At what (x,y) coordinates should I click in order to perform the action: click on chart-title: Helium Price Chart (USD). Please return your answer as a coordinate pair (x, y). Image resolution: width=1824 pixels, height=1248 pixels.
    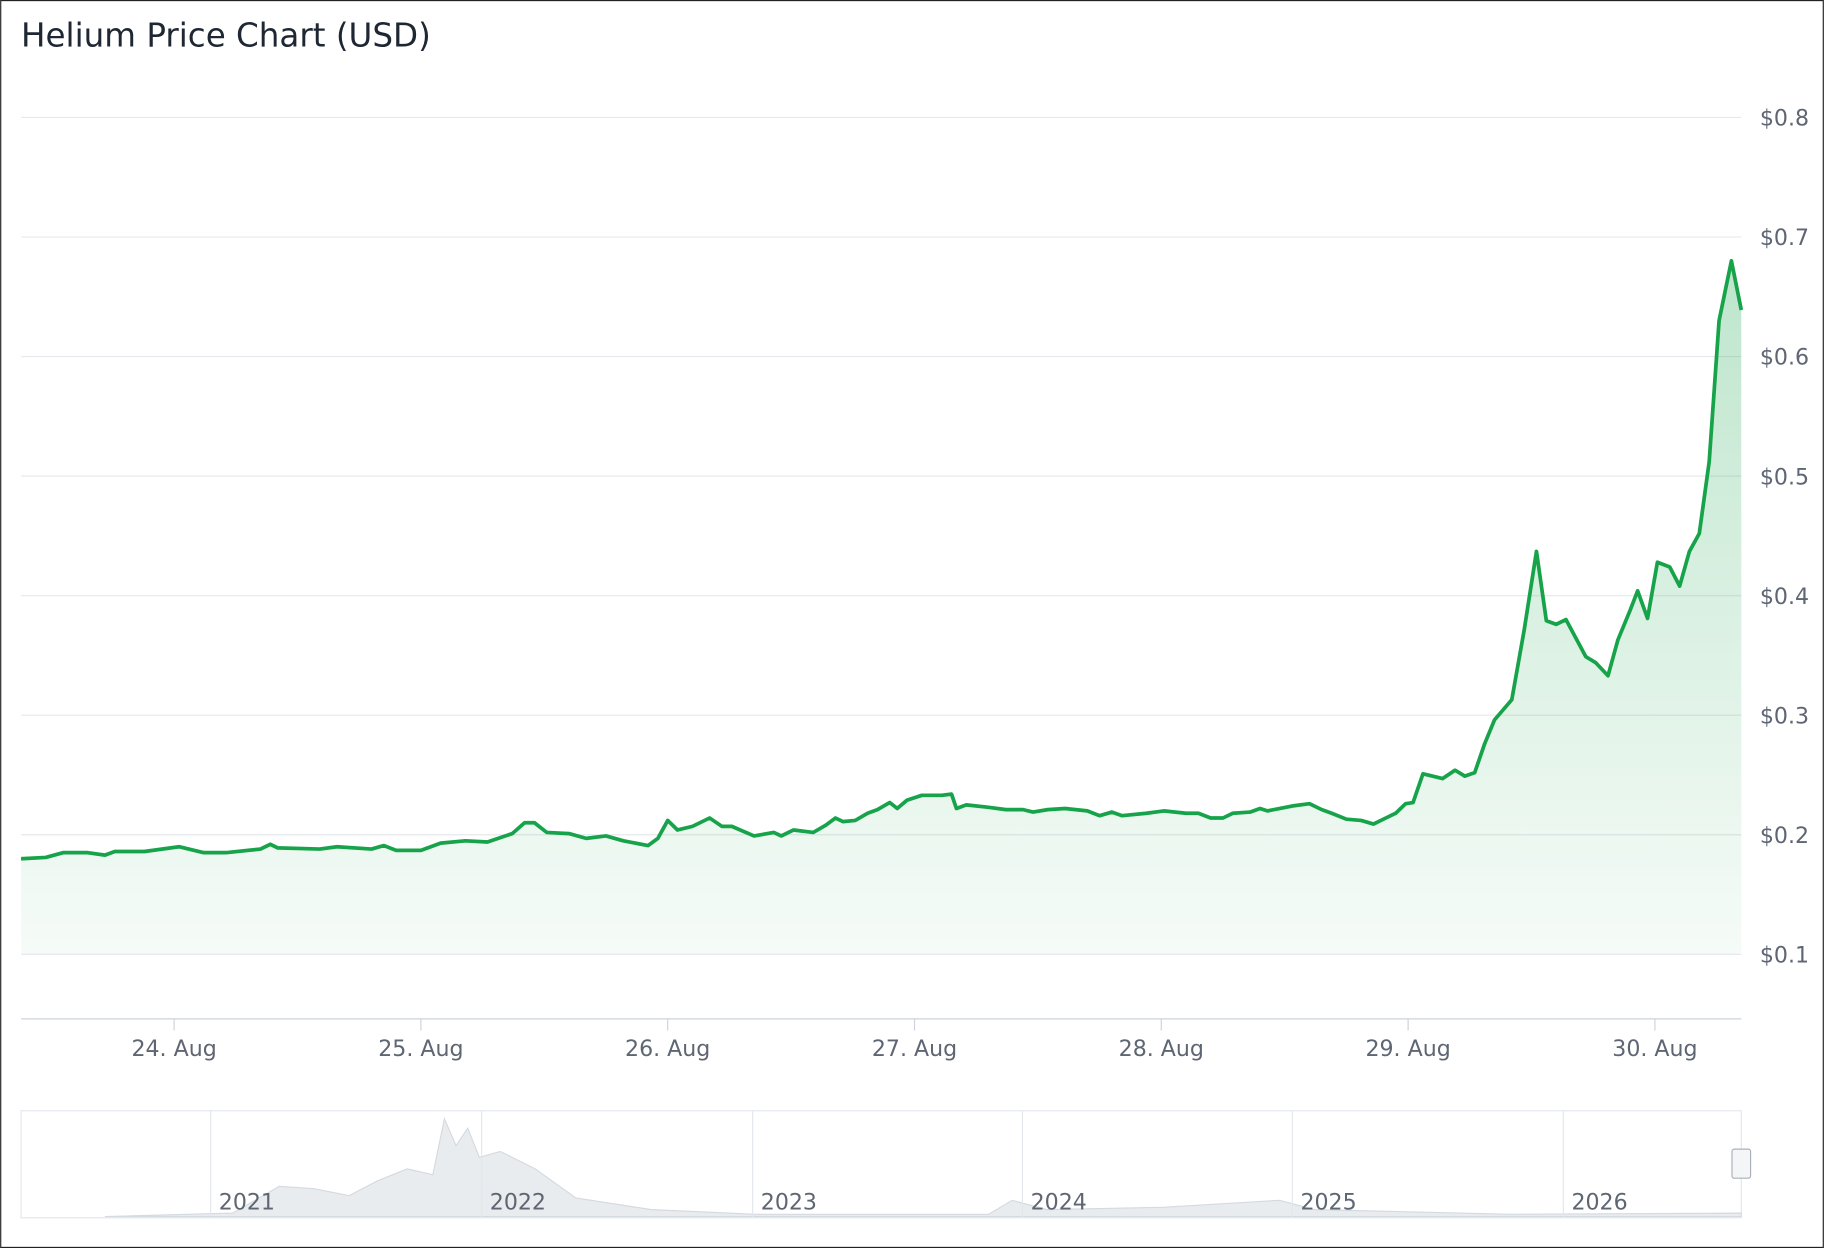
    Looking at the image, I should click on (226, 36).